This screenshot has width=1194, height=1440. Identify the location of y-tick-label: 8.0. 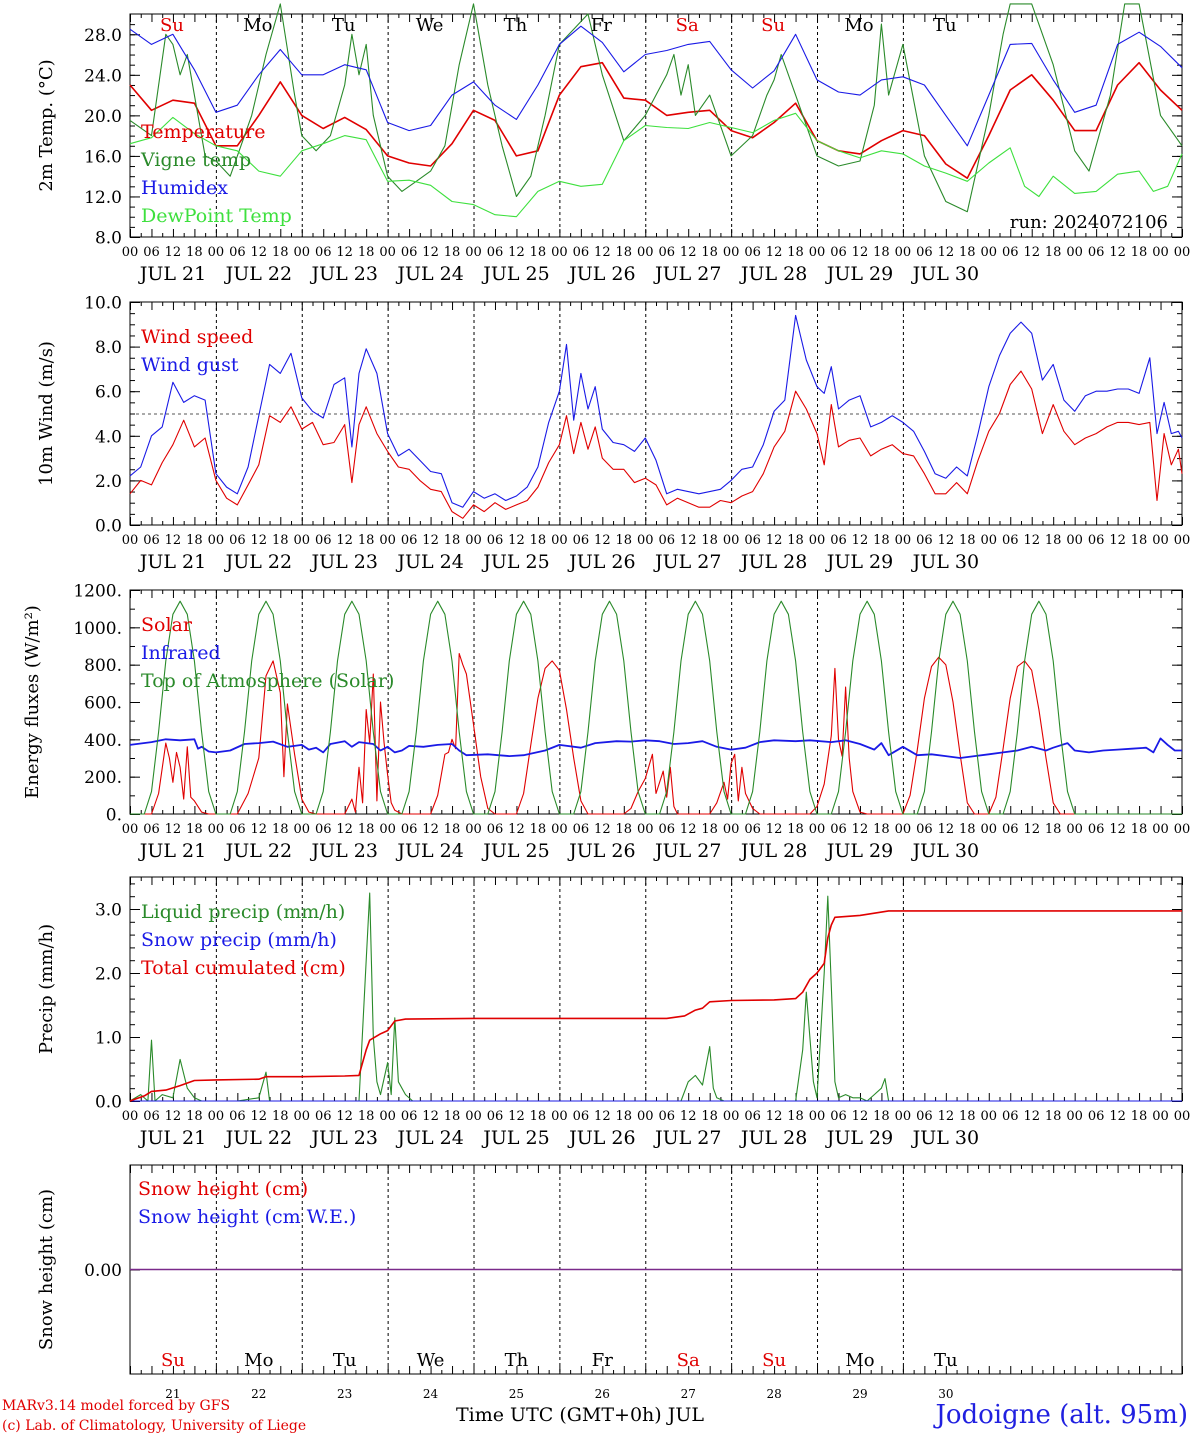
(108, 239).